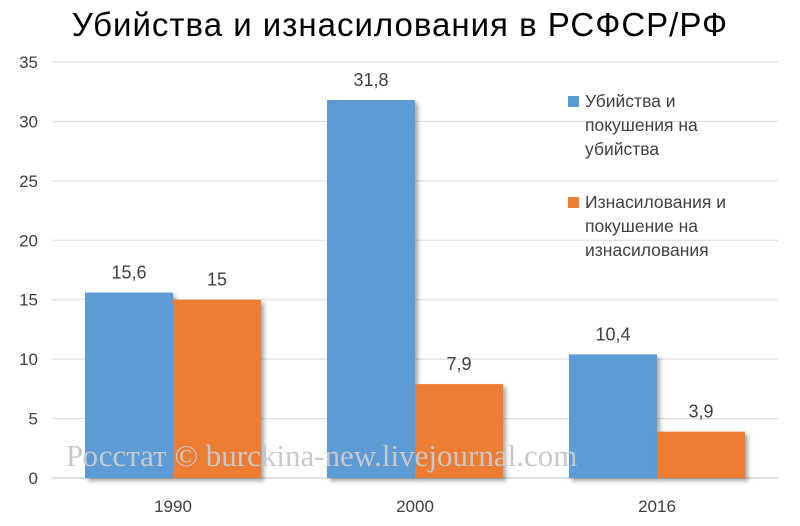 Image resolution: width=800 pixels, height=526 pixels. I want to click on y-axis-ticks: 0 5 10 15 20 25 30 35, so click(28, 270).